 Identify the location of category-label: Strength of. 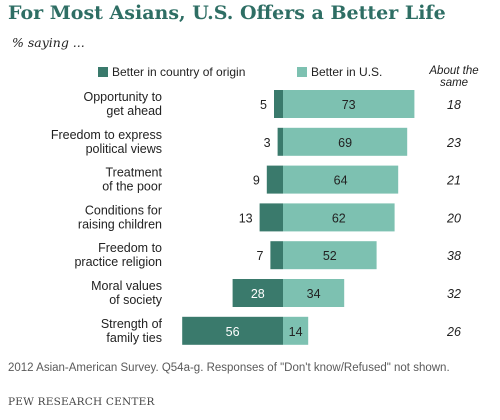
(132, 324).